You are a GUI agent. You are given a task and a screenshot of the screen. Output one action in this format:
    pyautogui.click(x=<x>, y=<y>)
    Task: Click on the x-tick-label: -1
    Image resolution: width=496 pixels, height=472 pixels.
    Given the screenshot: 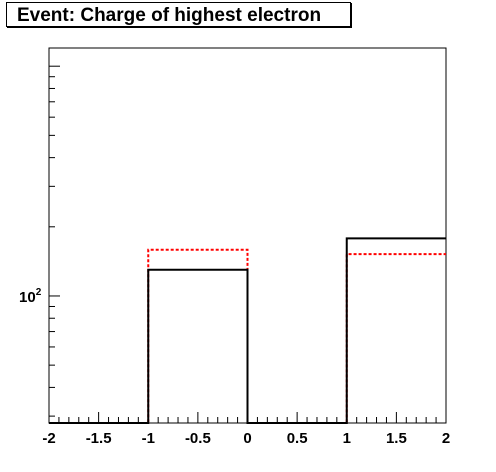 What is the action you would take?
    pyautogui.click(x=148, y=438)
    